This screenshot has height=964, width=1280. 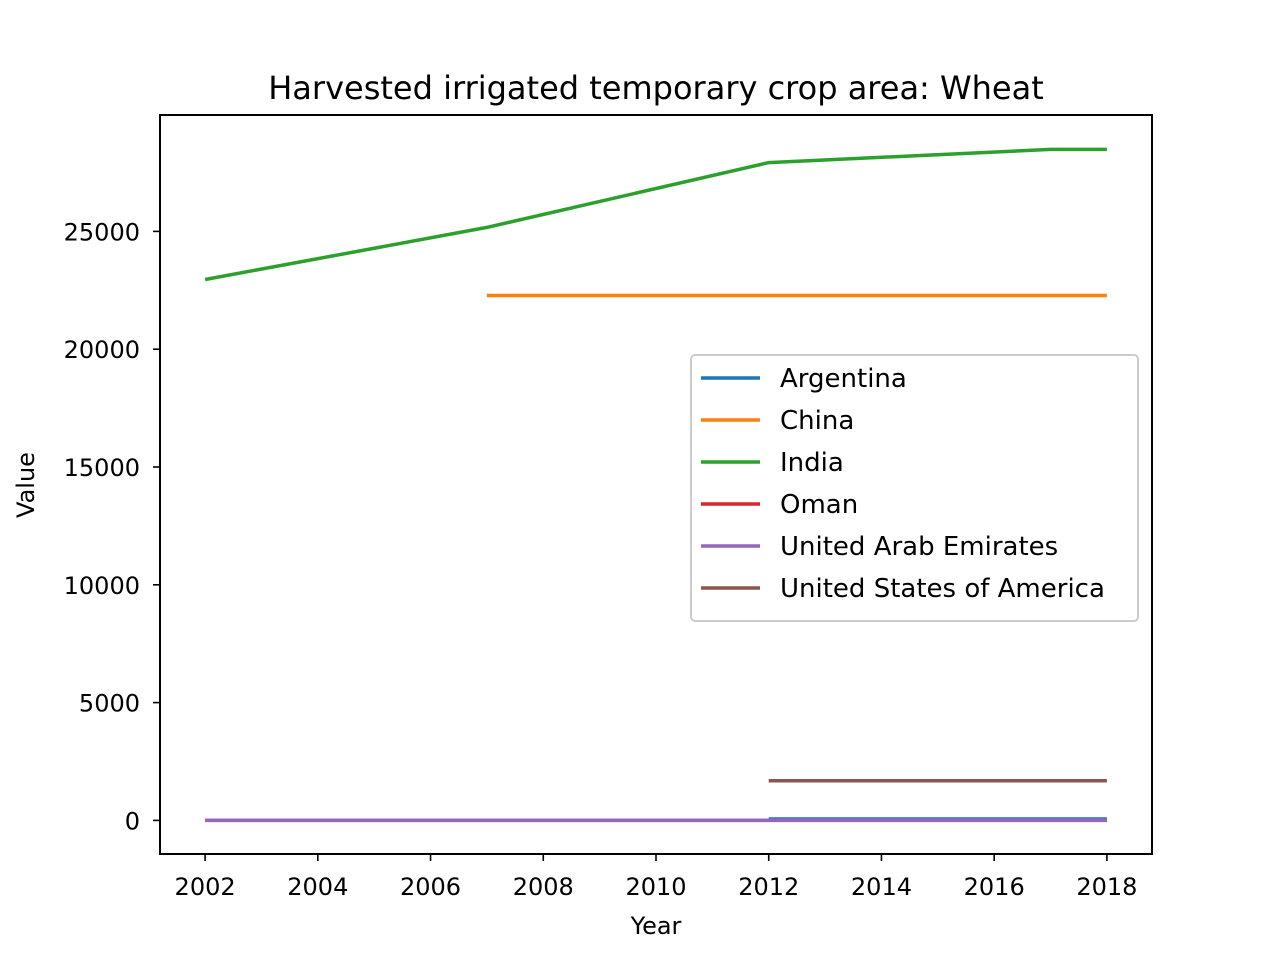 I want to click on x-axis-label: Year, so click(x=656, y=926).